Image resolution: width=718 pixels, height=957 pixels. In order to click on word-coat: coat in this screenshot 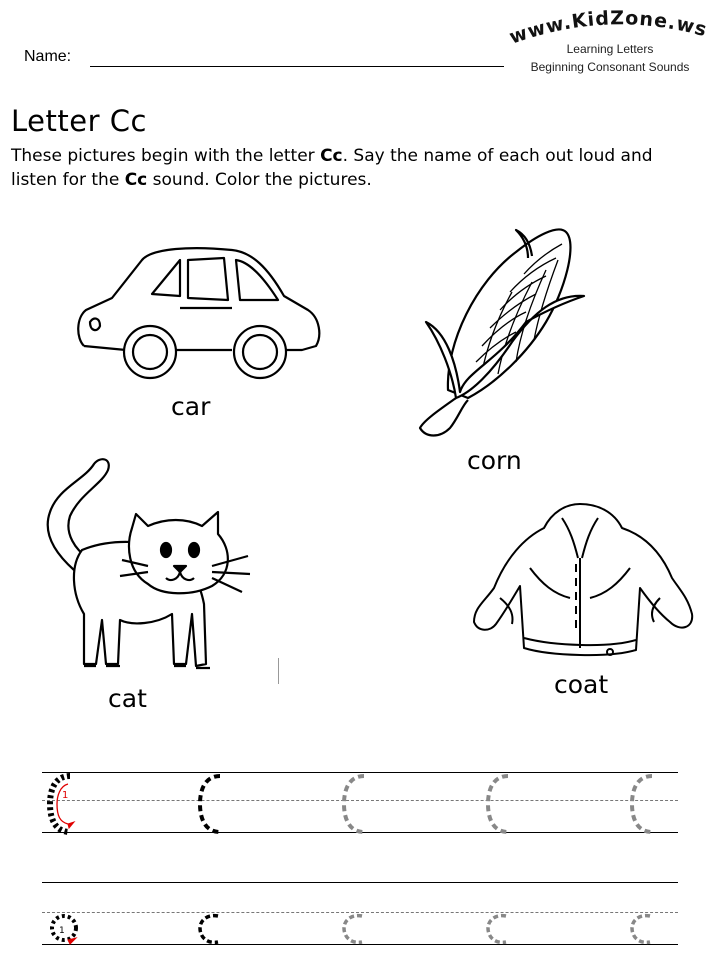, I will do `click(581, 684)`.